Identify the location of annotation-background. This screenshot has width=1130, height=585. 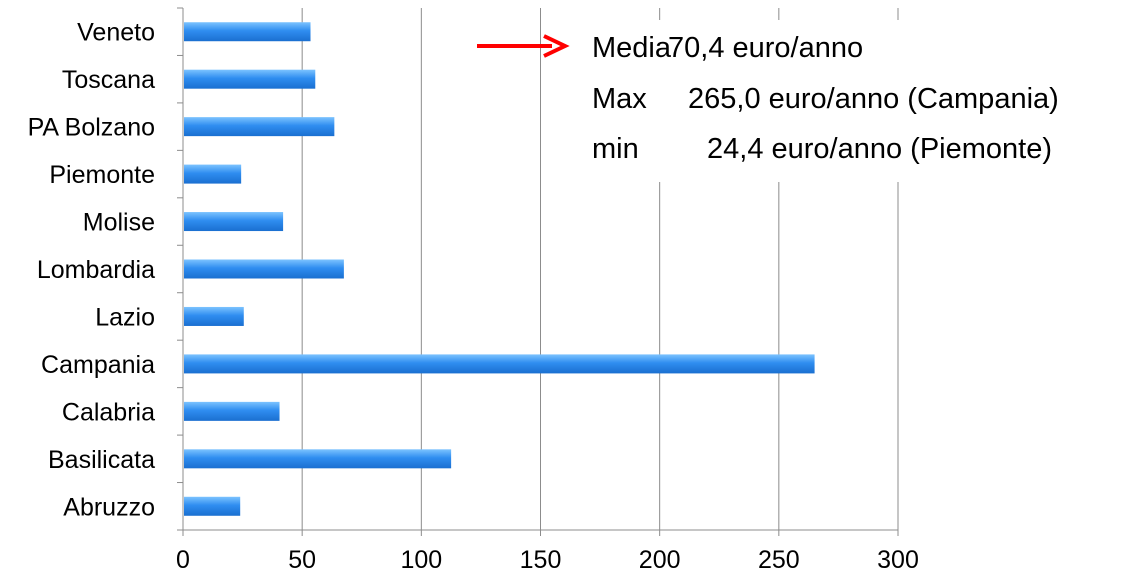
(847, 101).